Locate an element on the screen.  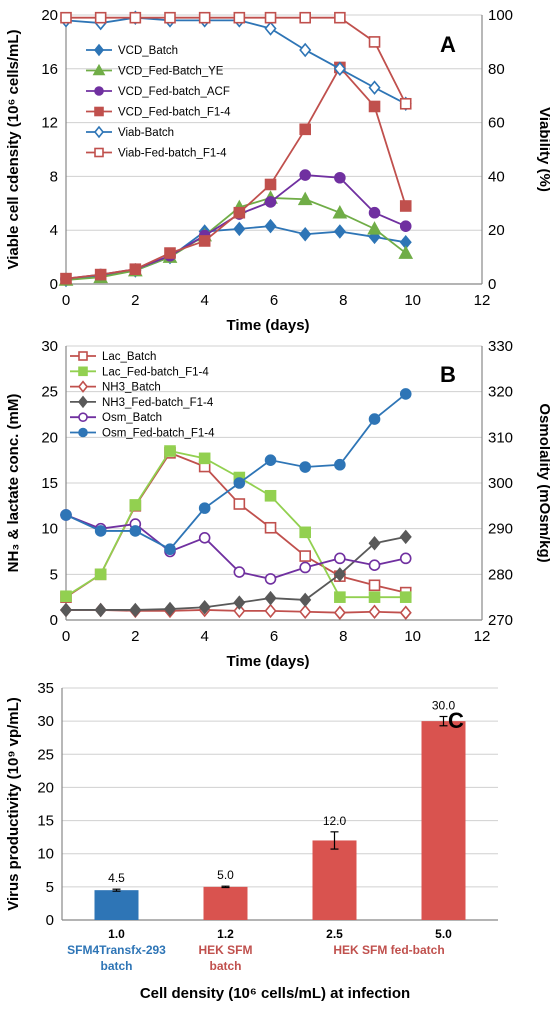
y-tick-label: 4 is located at coordinates (54, 230).